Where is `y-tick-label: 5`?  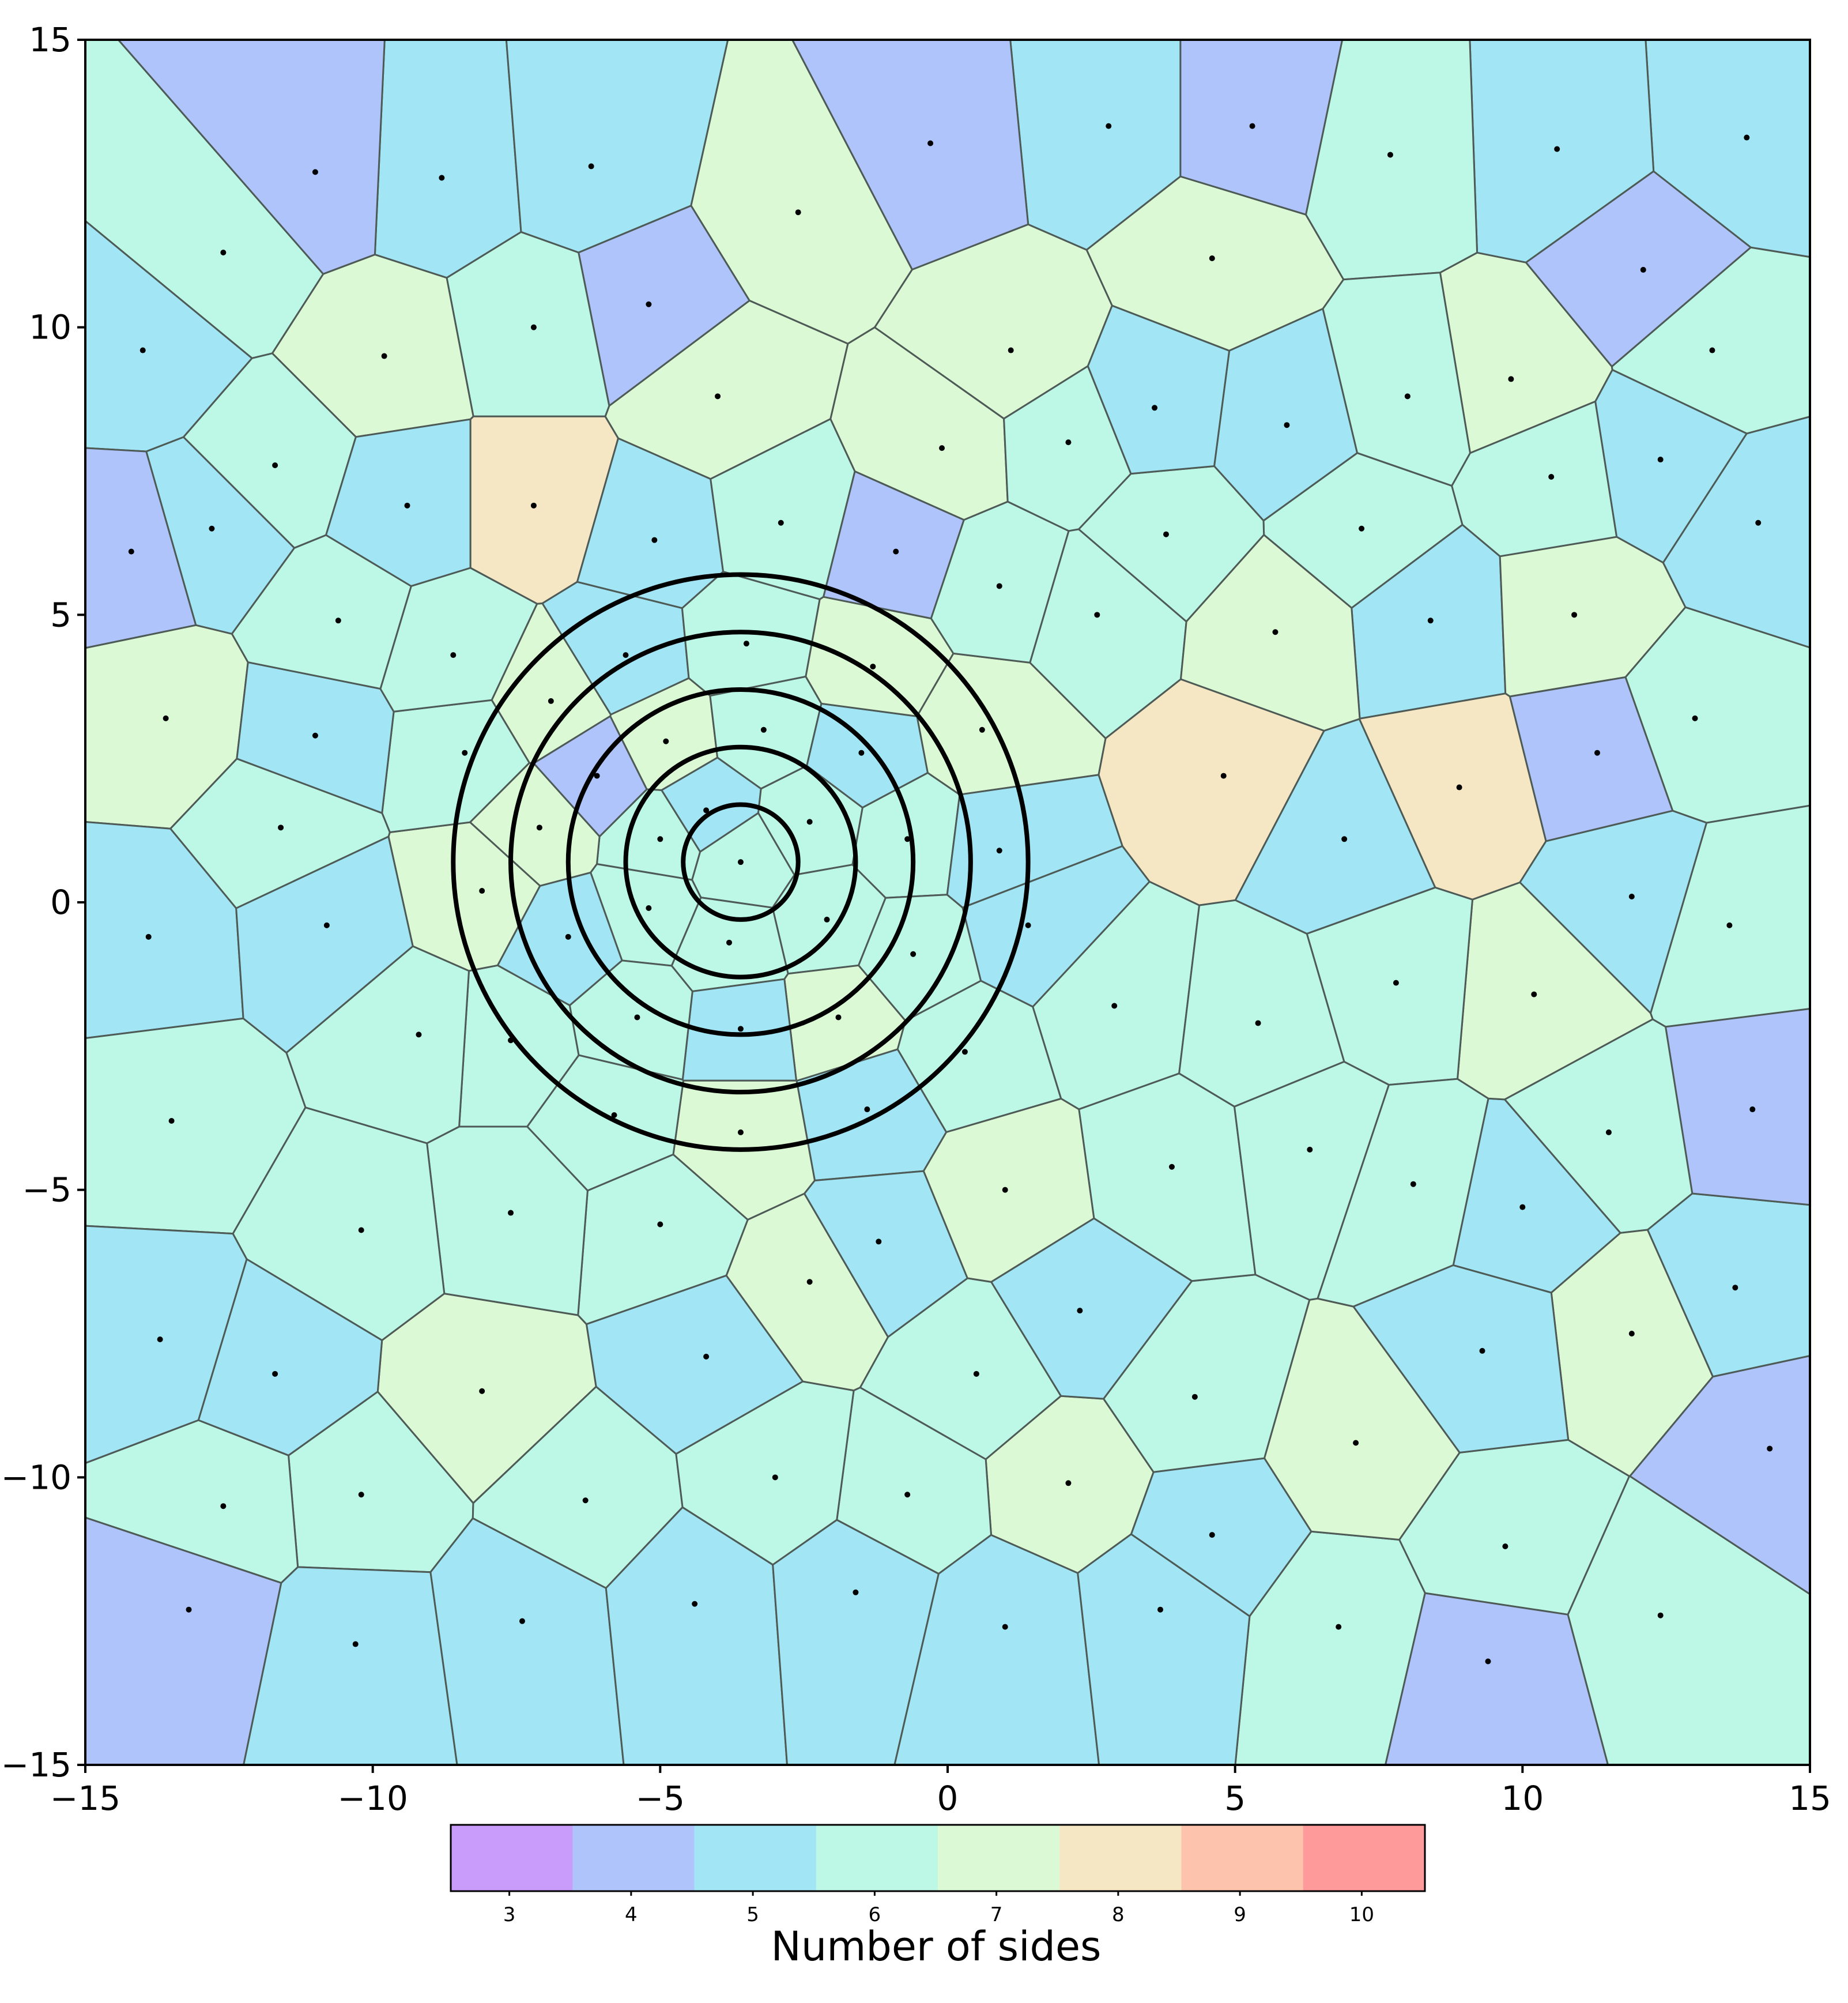 y-tick-label: 5 is located at coordinates (60, 614).